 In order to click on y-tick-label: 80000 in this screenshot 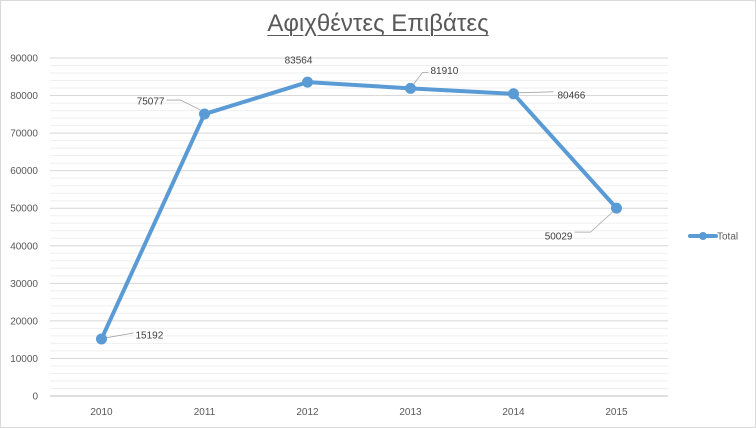, I will do `click(24, 96)`.